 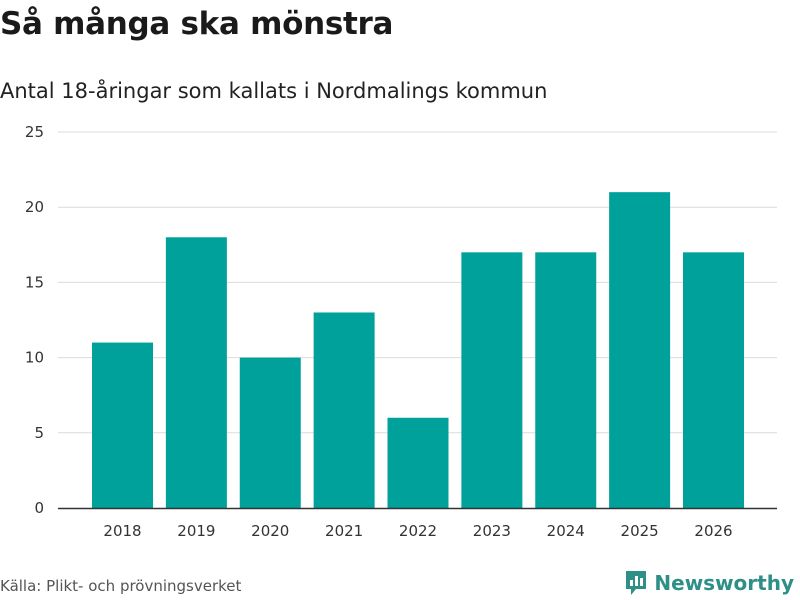 I want to click on source-note: Källa: Plikt- och prövningsverket, so click(x=121, y=586).